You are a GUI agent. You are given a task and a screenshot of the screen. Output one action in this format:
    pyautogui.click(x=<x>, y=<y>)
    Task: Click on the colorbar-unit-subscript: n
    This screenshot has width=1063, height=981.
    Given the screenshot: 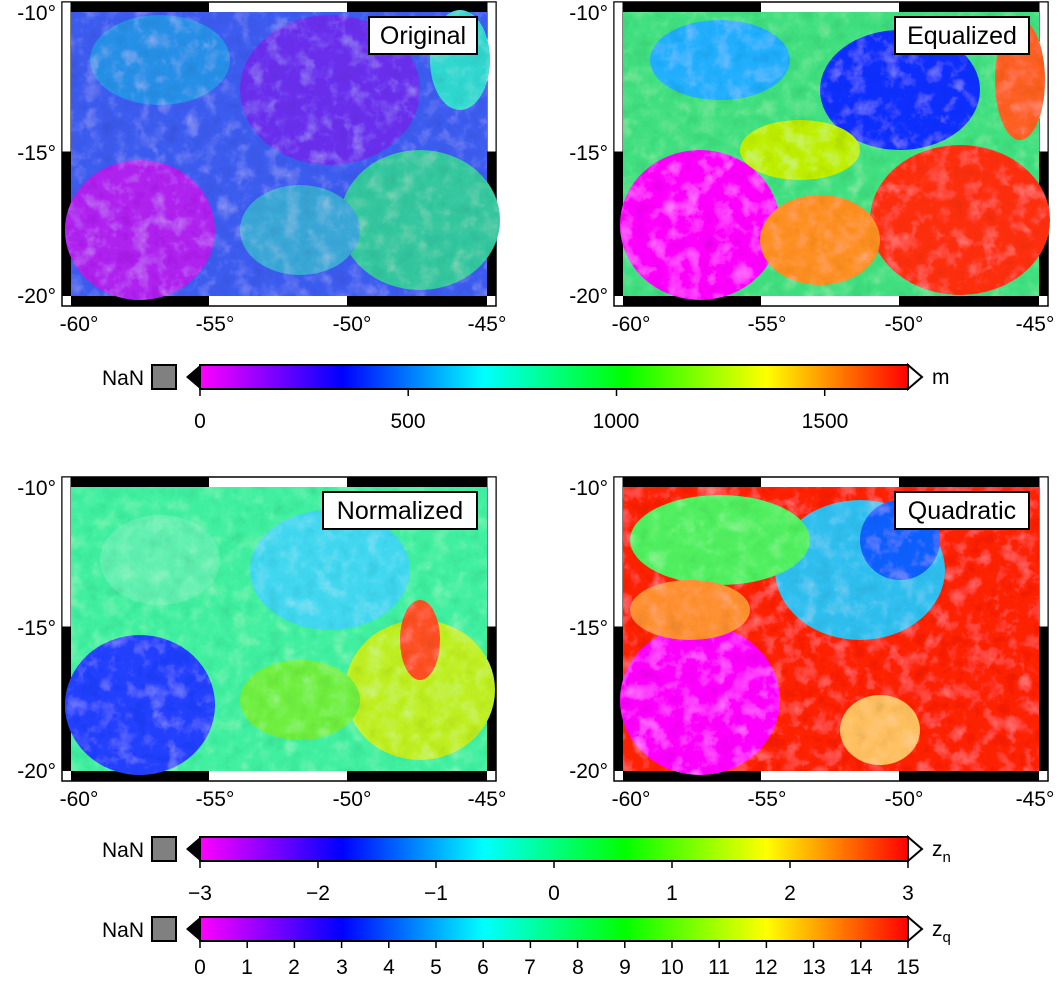 What is the action you would take?
    pyautogui.click(x=947, y=857)
    